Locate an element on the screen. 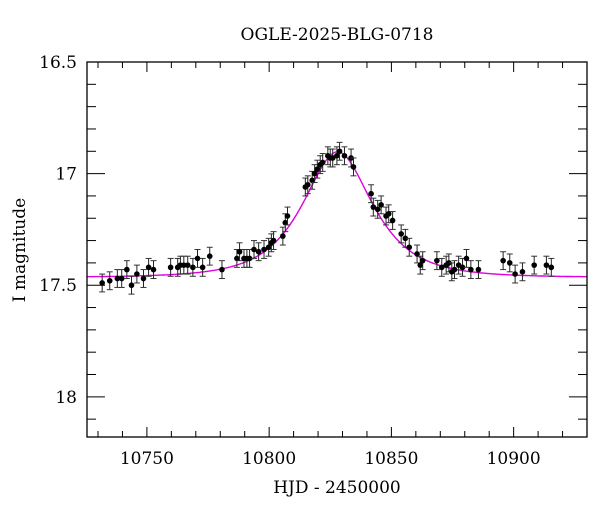 The image size is (600, 512). x-tick-label: 10900 is located at coordinates (514, 459).